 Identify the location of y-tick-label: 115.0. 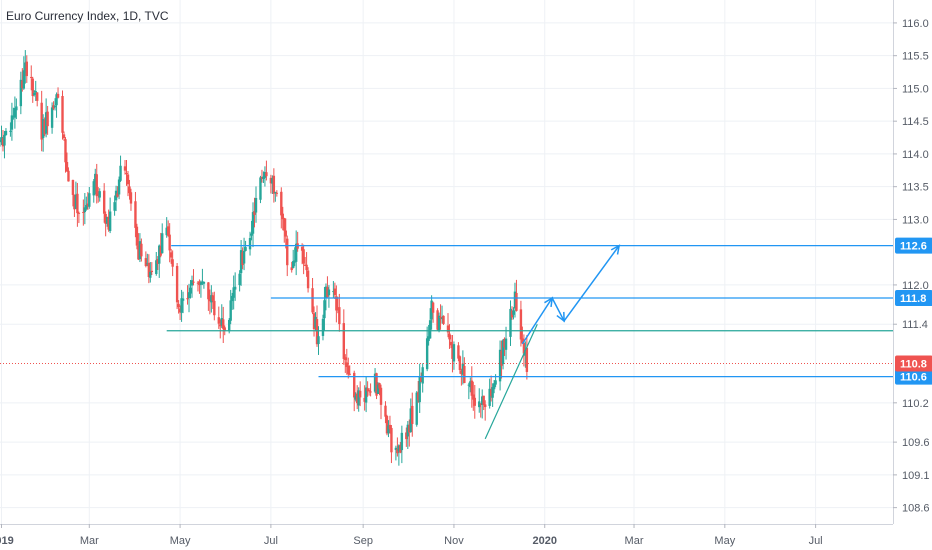
(915, 89).